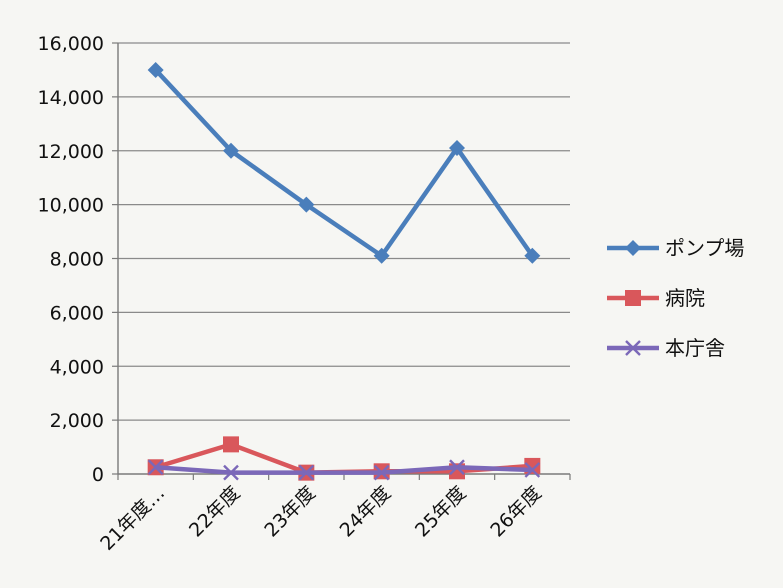 The height and width of the screenshot is (588, 783). Describe the element at coordinates (704, 248) in the screenshot. I see `legend-label: ポンプ場` at that location.